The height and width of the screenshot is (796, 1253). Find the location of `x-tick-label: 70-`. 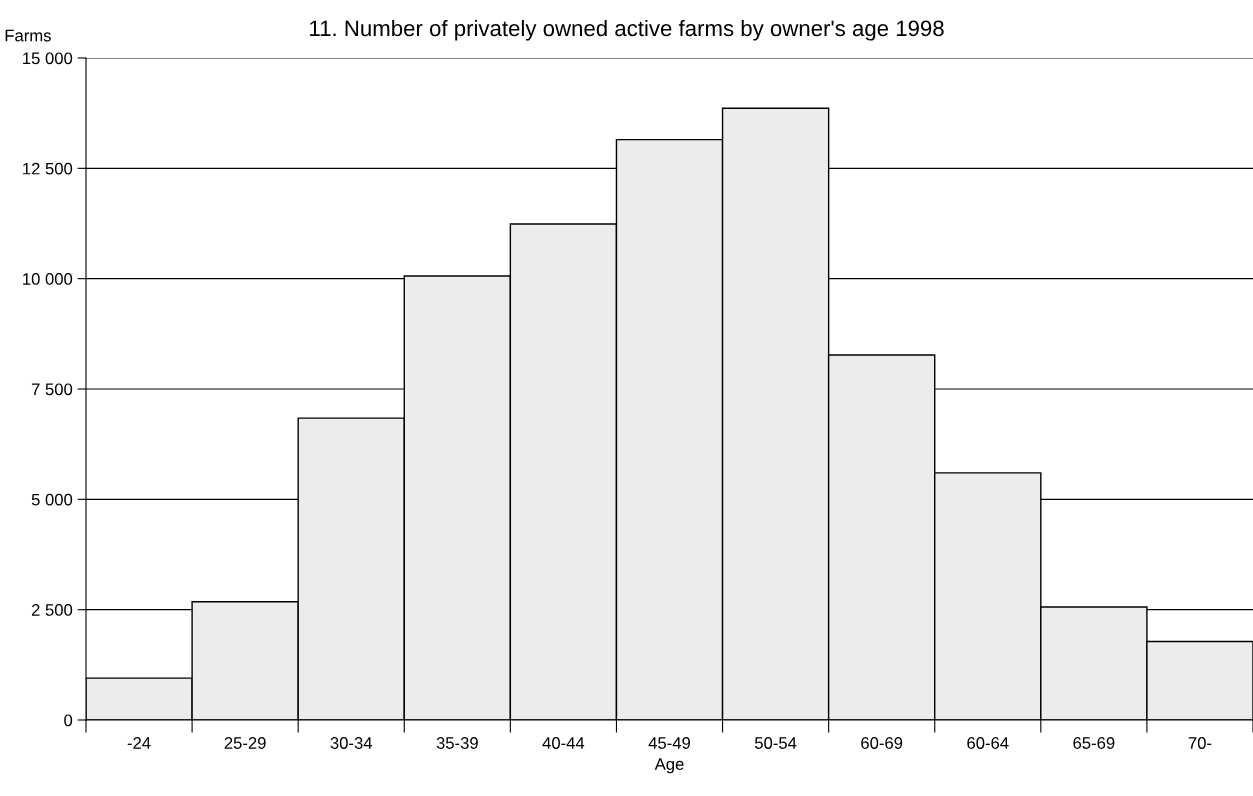

x-tick-label: 70- is located at coordinates (1200, 743).